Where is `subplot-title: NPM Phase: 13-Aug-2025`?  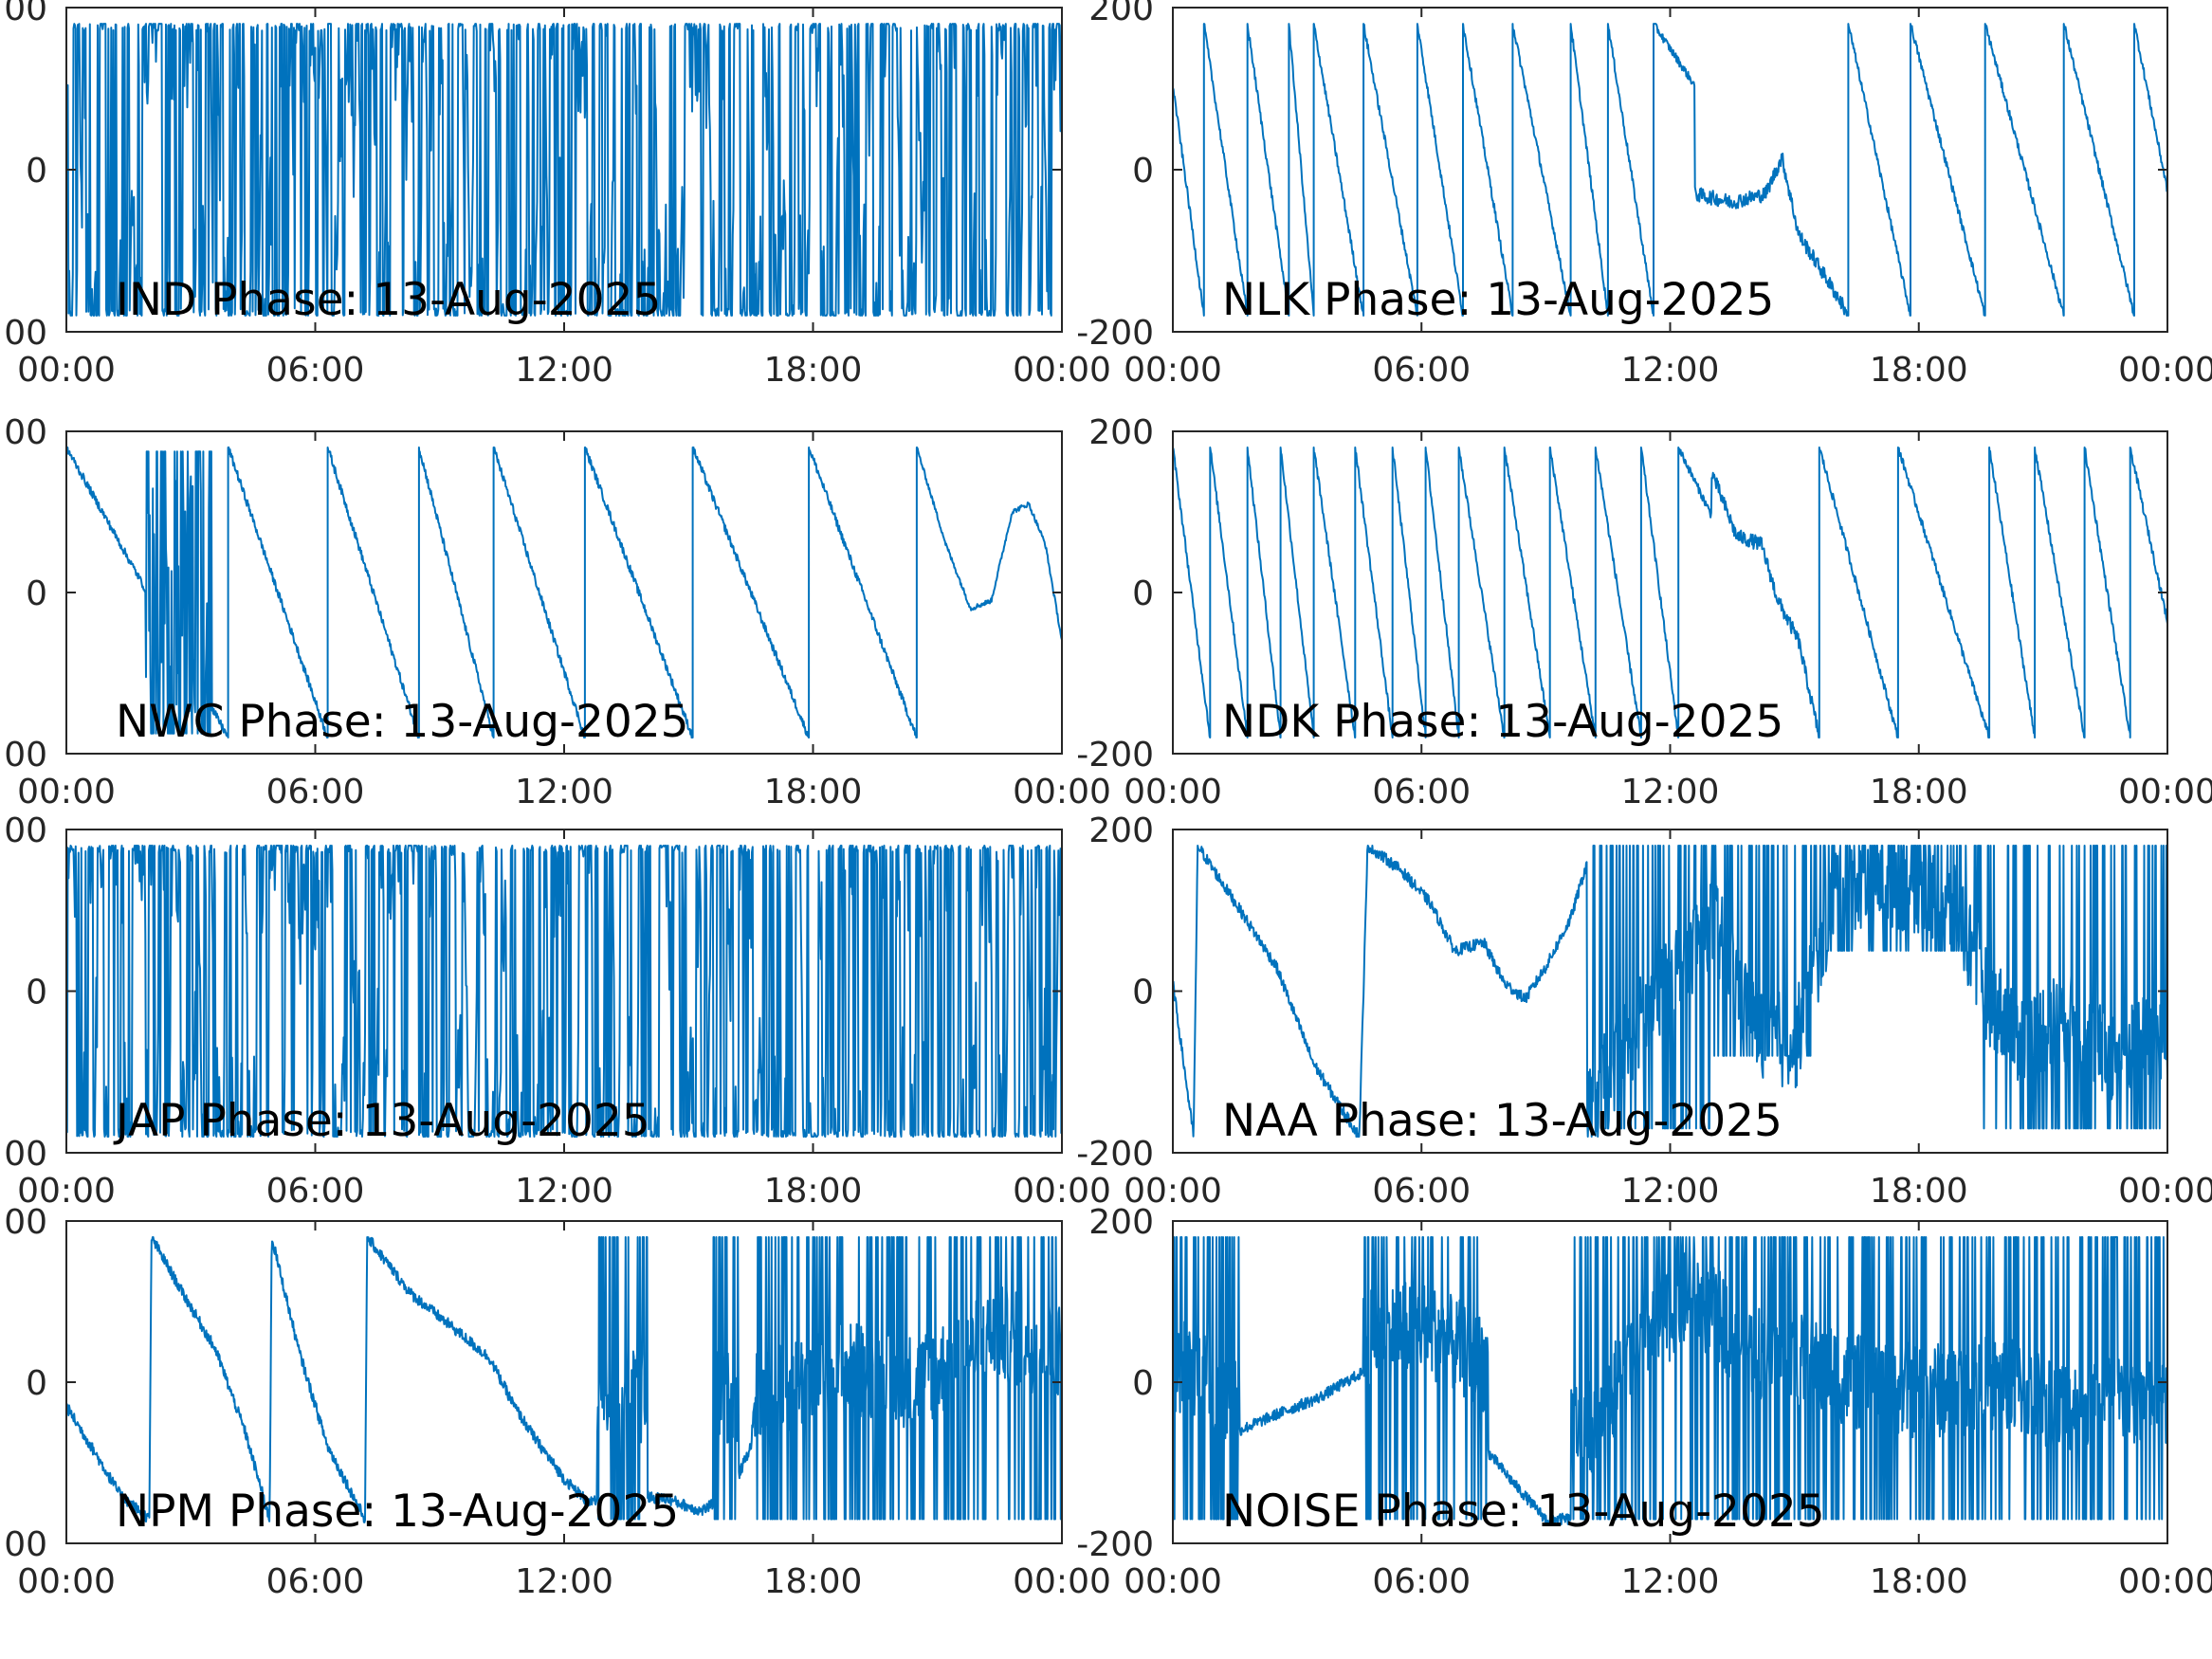 subplot-title: NPM Phase: 13-Aug-2025 is located at coordinates (397, 1512).